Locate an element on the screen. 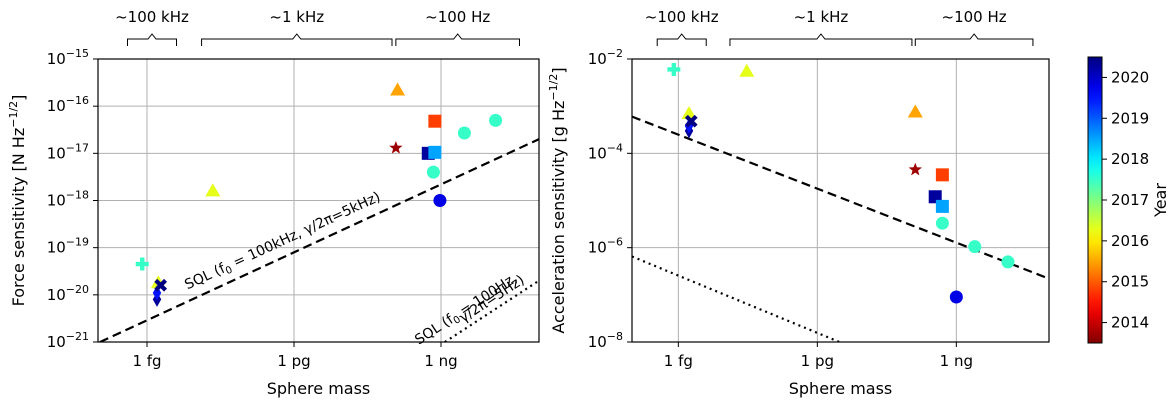 The width and height of the screenshot is (1174, 400). y-tick-exponent: −15 is located at coordinates (77, 53).